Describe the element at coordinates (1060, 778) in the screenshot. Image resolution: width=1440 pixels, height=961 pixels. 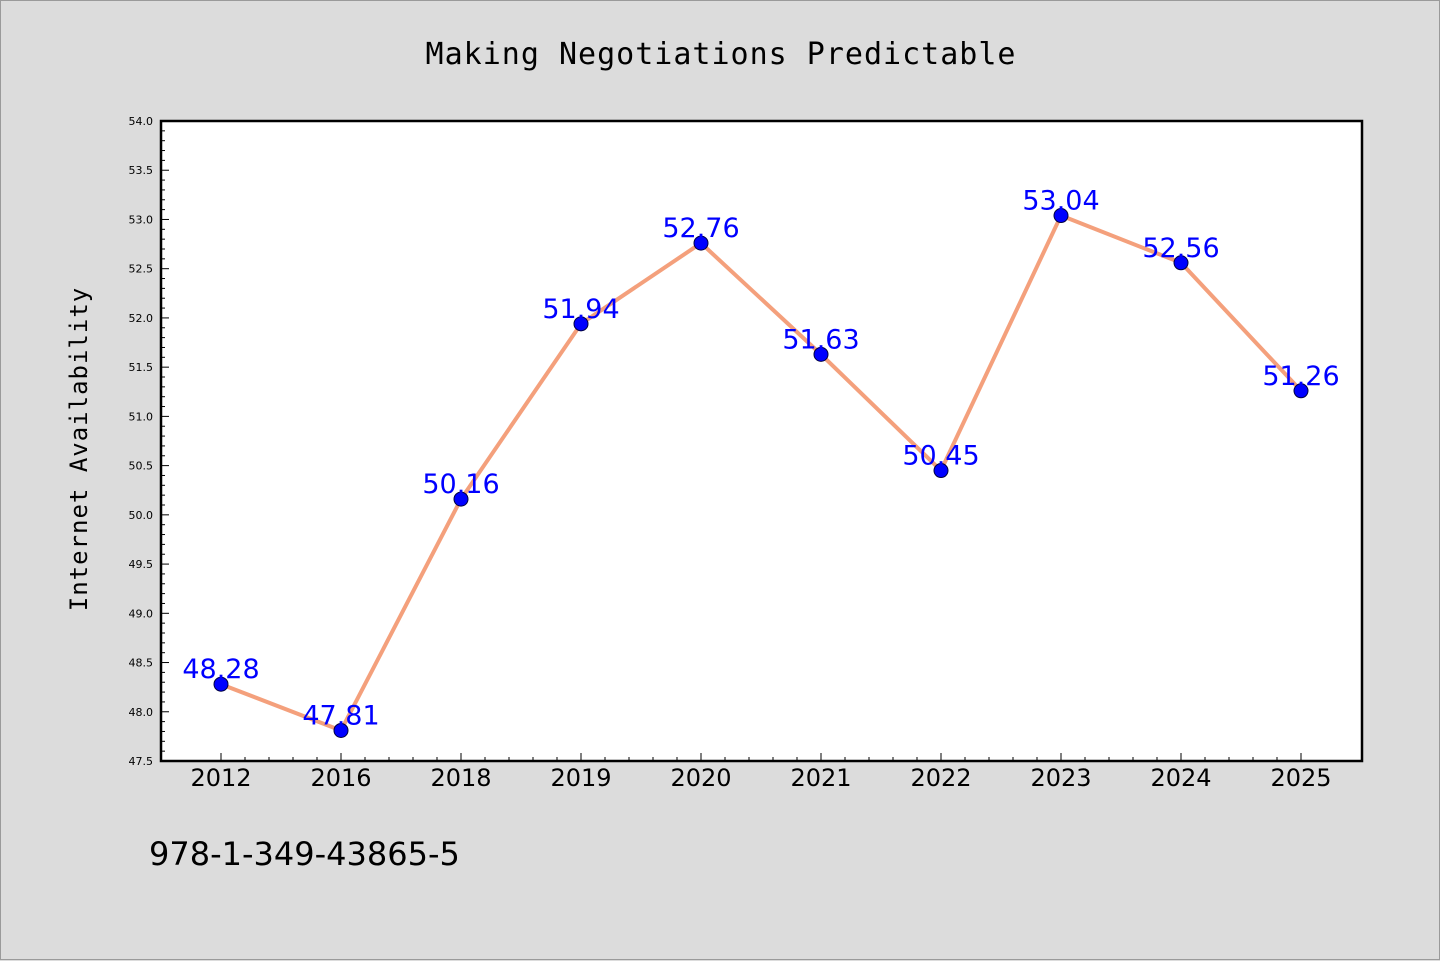
I see `x-tick-label: 2023` at that location.